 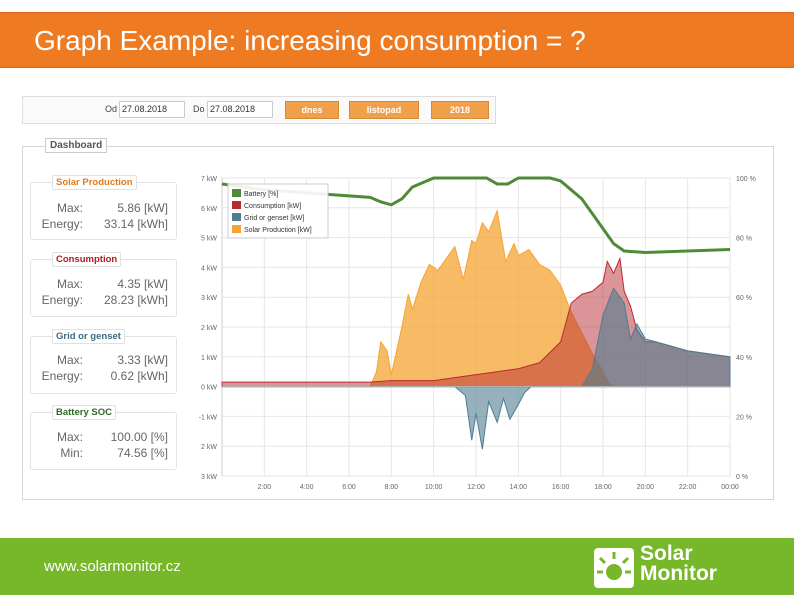 I want to click on from-date-input: 27.08.2018, so click(x=152, y=109).